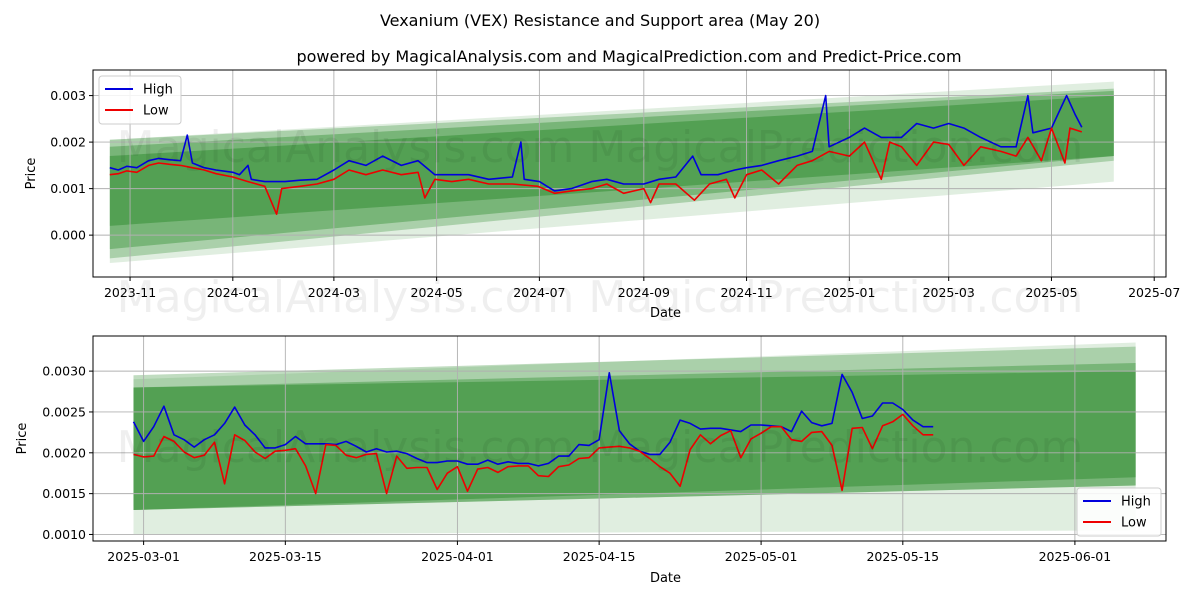 The width and height of the screenshot is (1200, 600). I want to click on y-tick-label: 0.002, so click(68, 142).